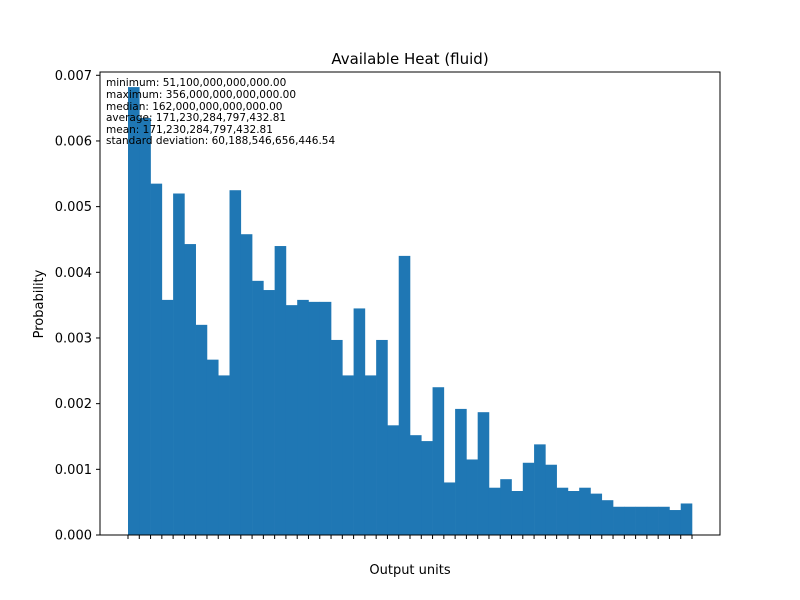  What do you see at coordinates (409, 59) in the screenshot?
I see `chart-title: Available Heat (fluid)` at bounding box center [409, 59].